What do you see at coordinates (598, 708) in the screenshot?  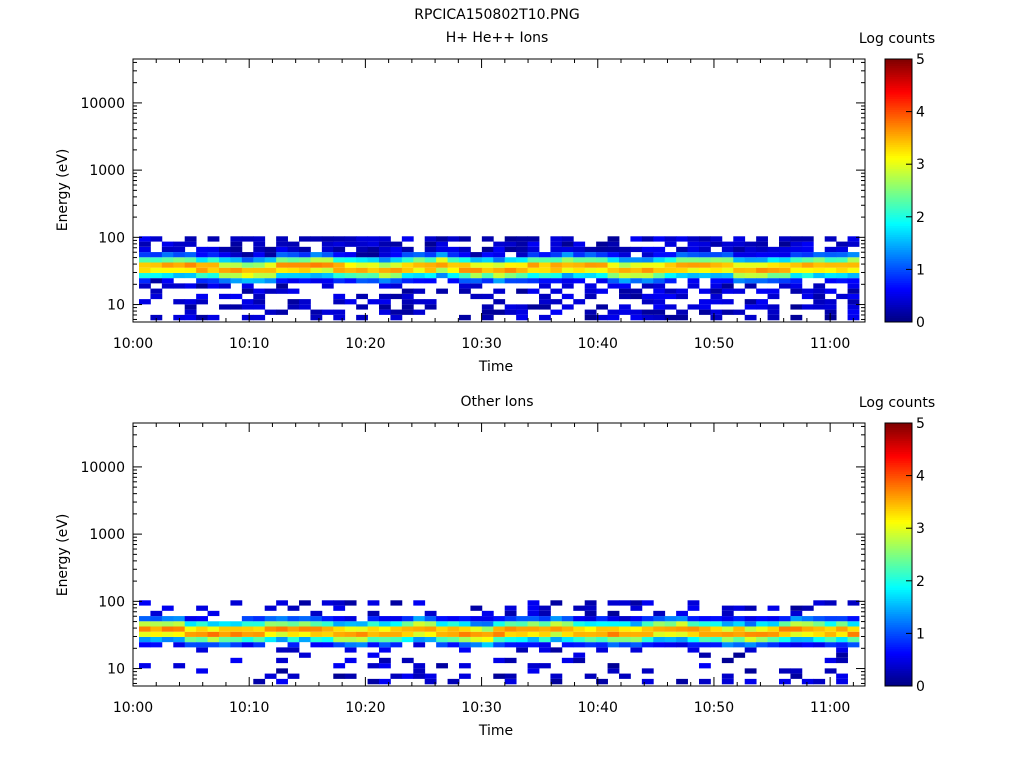 I see `x-tick-label: 10:40` at bounding box center [598, 708].